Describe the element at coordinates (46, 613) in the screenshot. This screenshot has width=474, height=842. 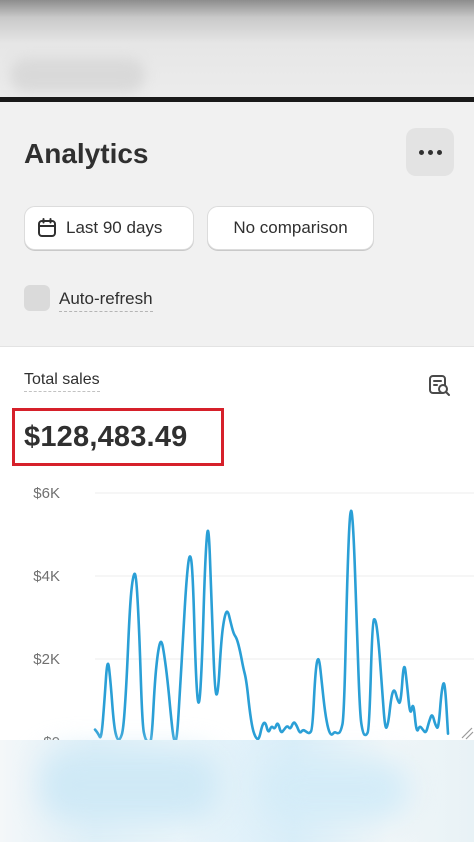
I see `chart-y-ticks: $6K $4K $2K $0` at that location.